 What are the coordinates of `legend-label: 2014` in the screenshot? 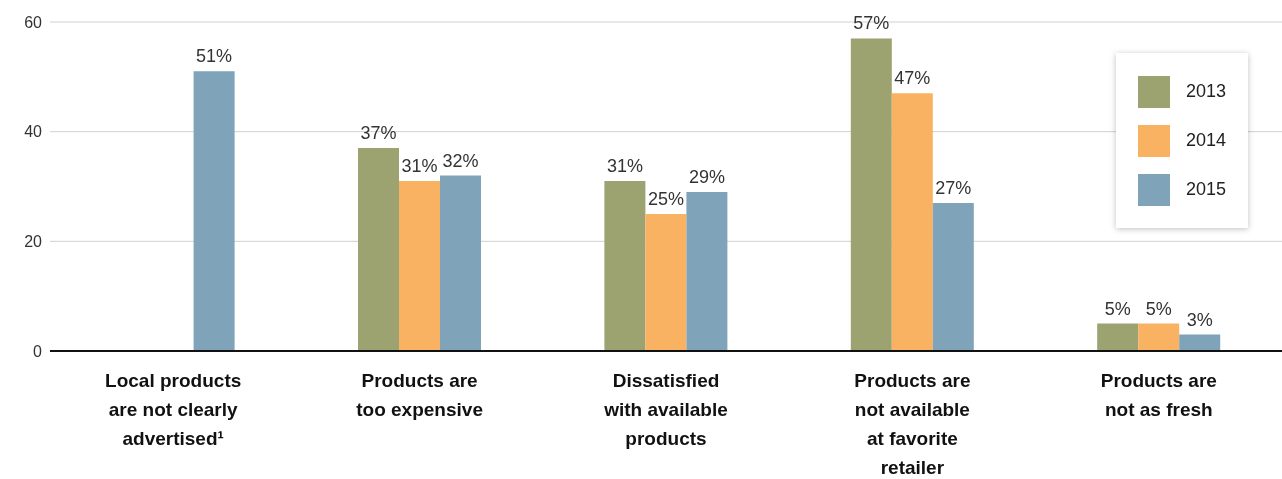 It's located at (1205, 140).